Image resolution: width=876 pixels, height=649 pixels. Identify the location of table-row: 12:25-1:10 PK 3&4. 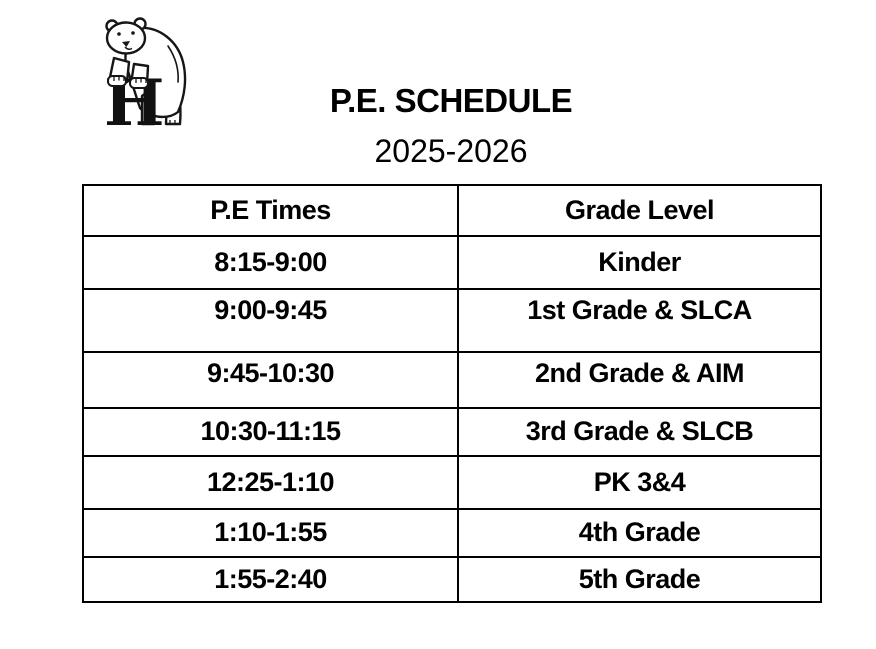
(452, 482).